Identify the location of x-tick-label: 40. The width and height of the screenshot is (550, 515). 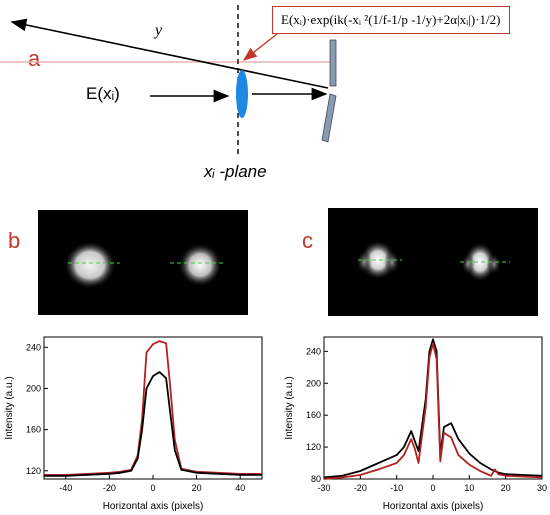
(240, 488).